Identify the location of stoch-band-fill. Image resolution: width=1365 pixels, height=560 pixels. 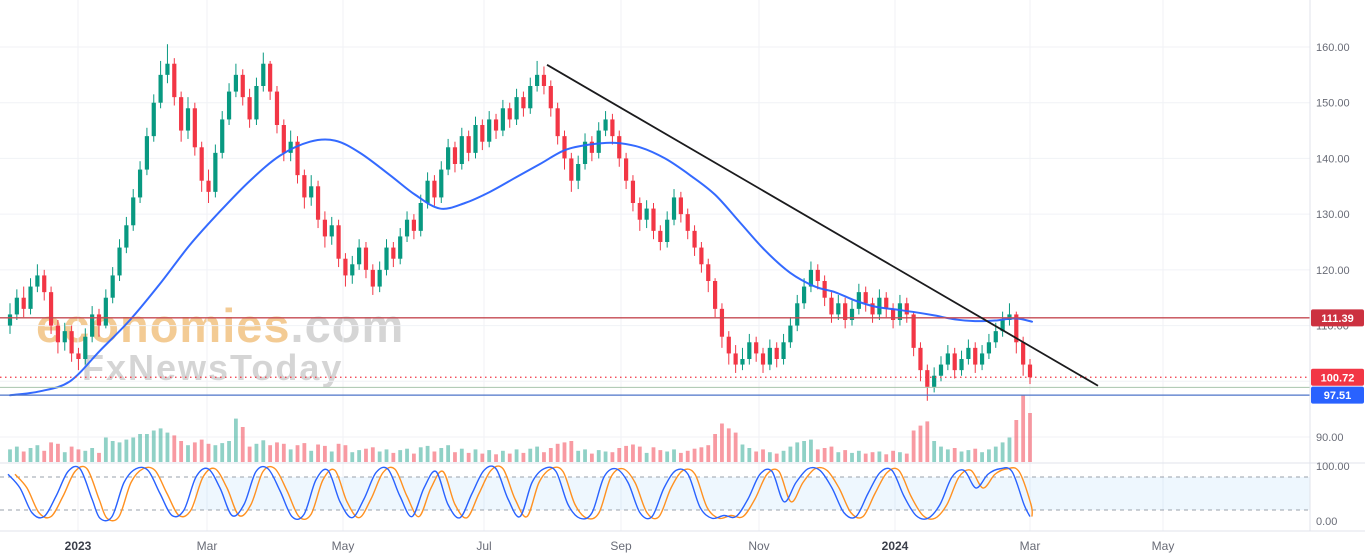
(752, 493).